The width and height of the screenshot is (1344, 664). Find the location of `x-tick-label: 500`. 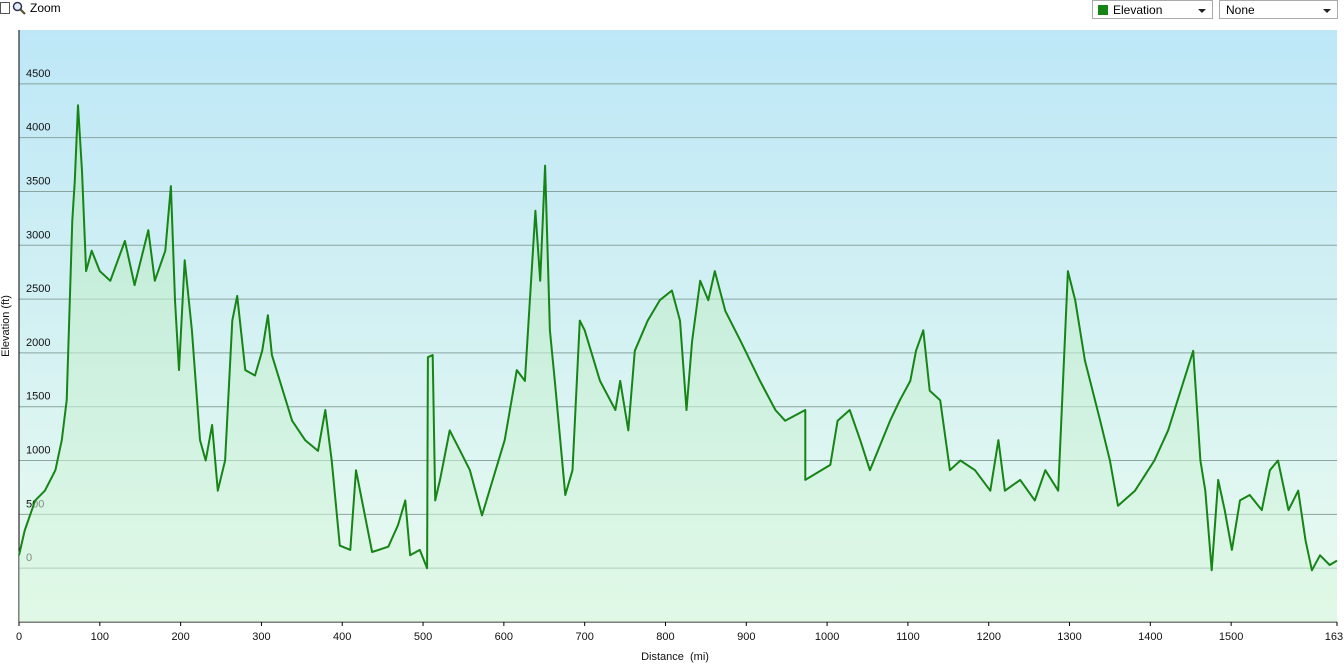

x-tick-label: 500 is located at coordinates (423, 637).